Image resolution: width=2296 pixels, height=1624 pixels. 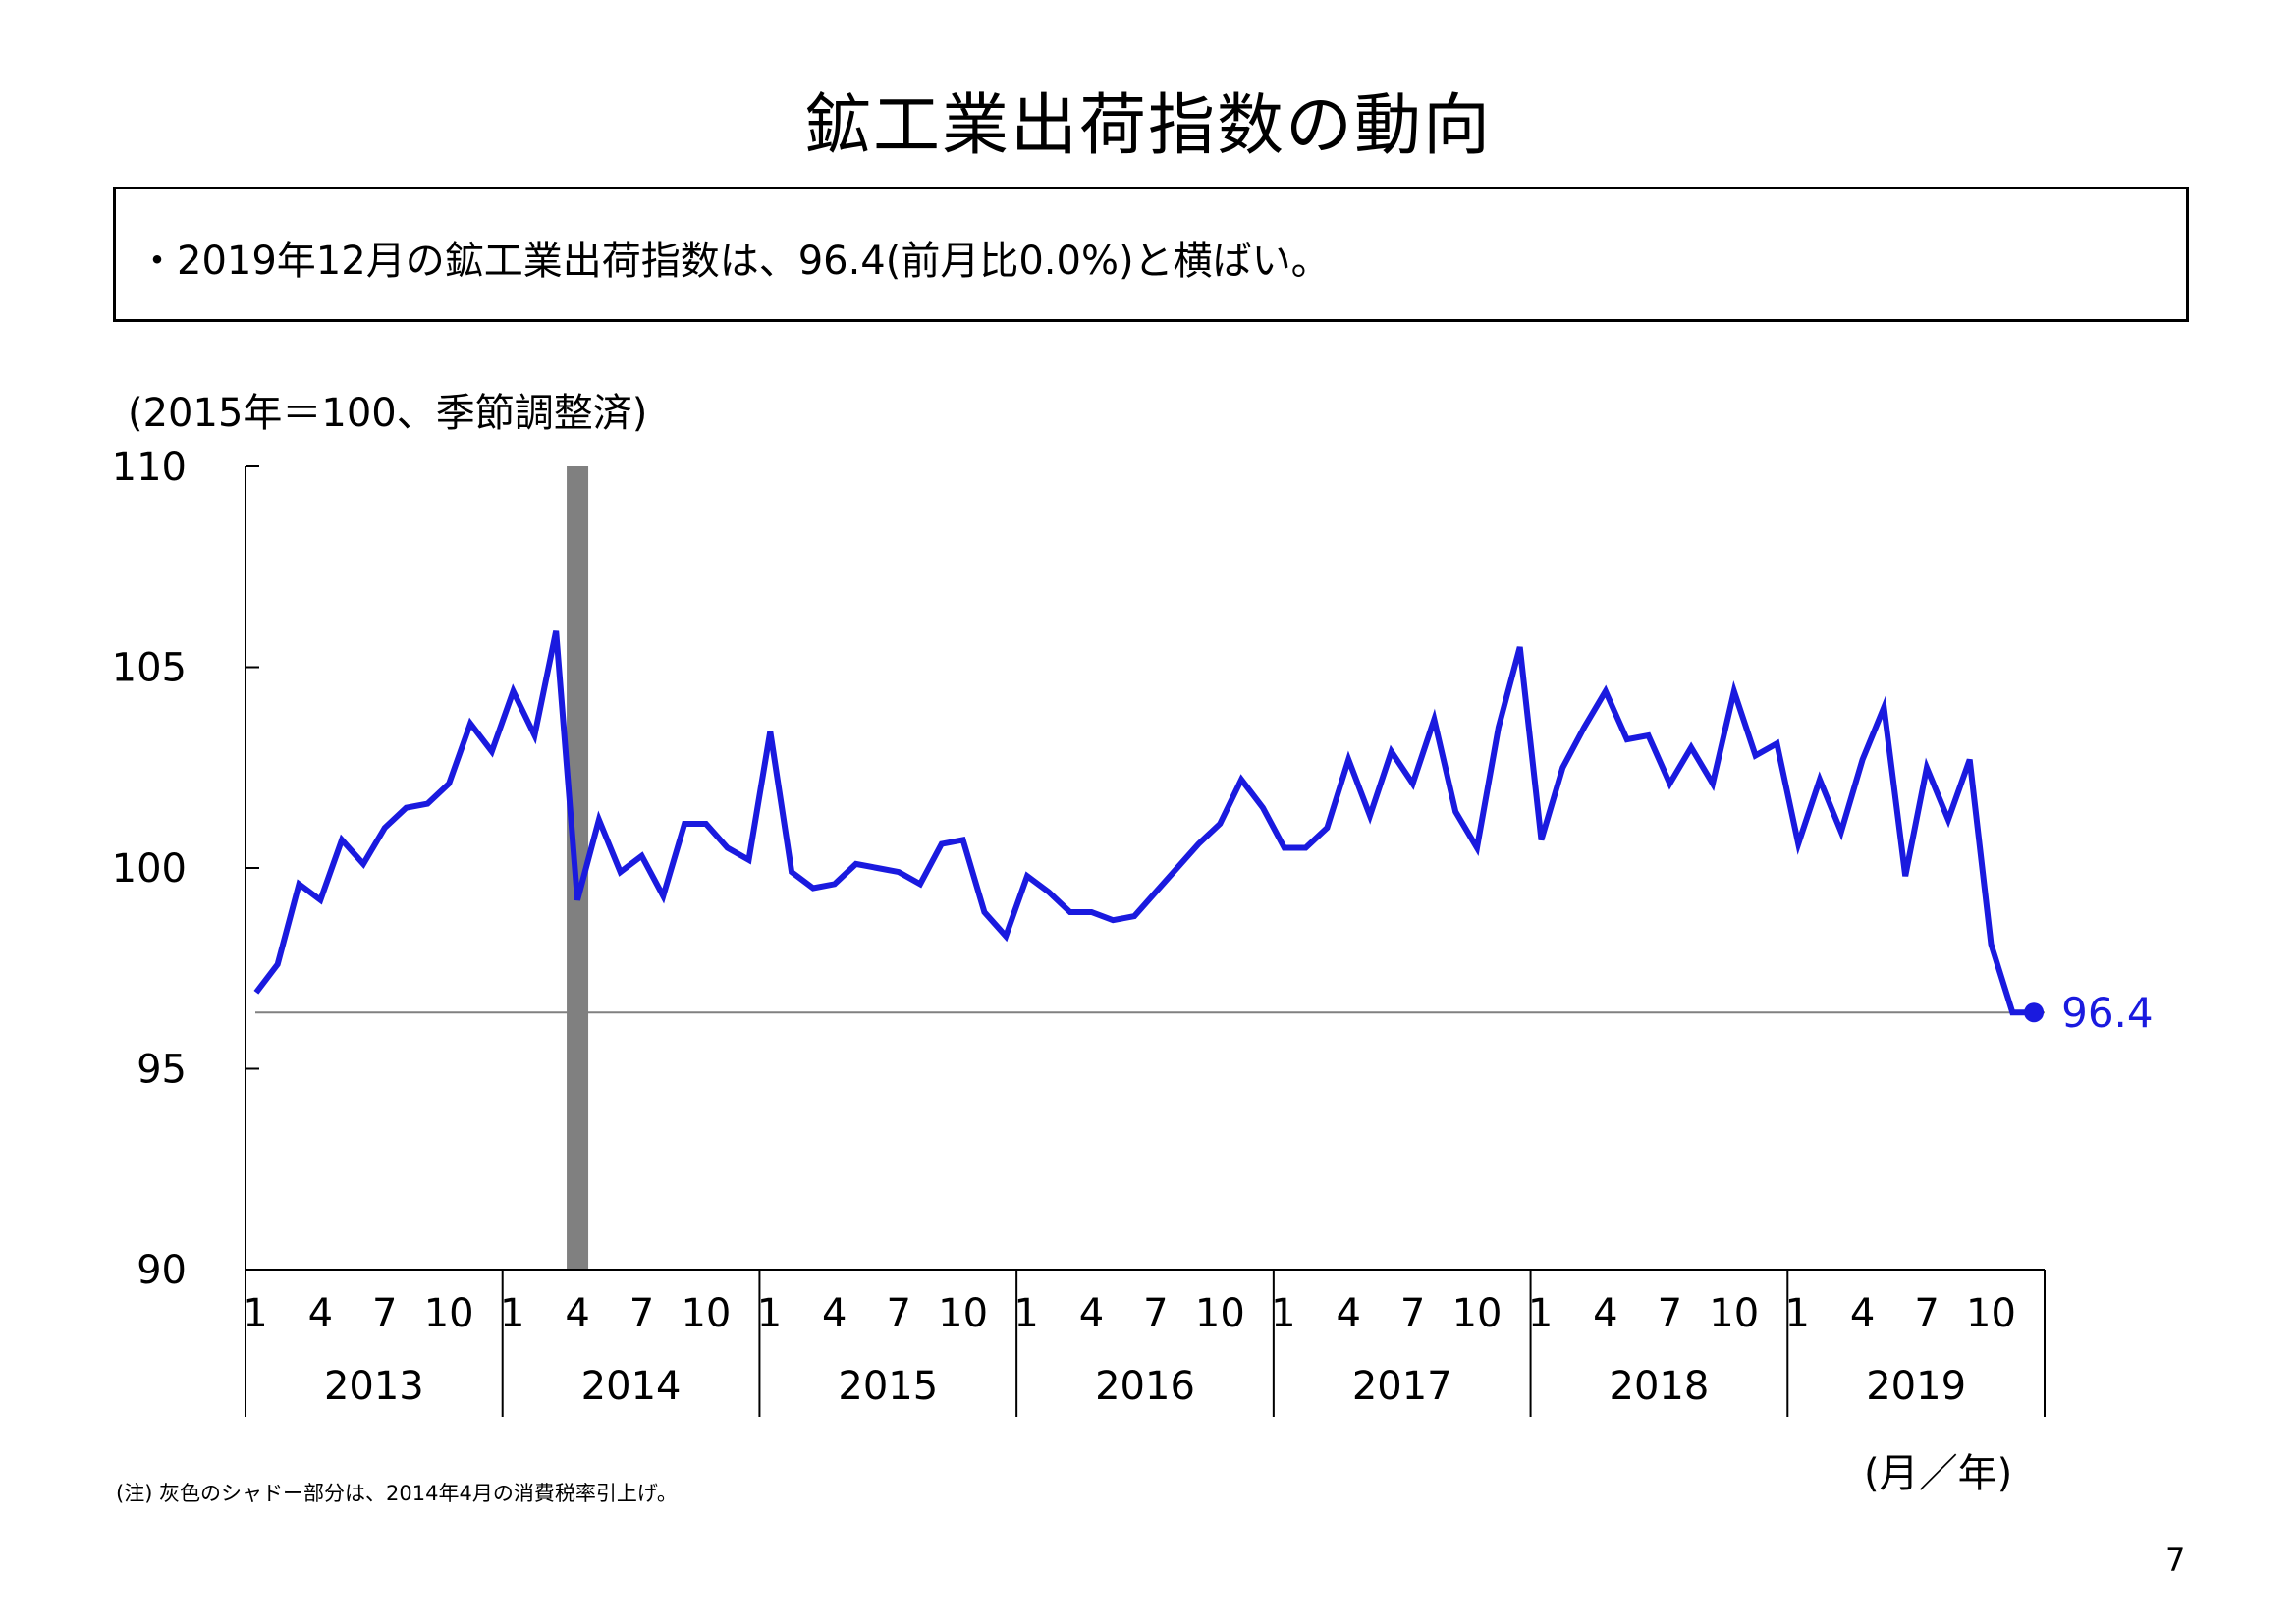 I want to click on y-tick-label: 110, so click(x=149, y=467).